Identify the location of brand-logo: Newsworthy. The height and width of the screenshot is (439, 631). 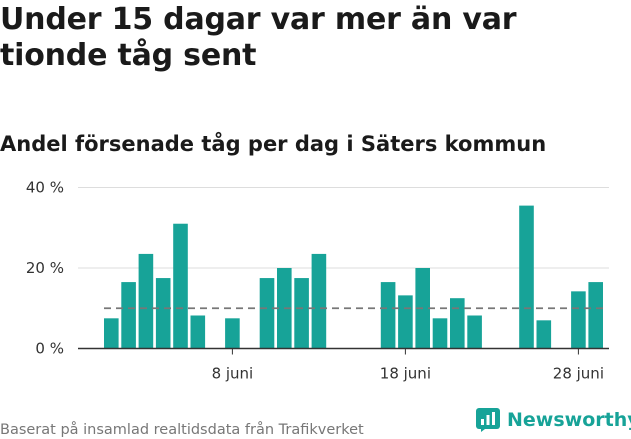
(553, 420).